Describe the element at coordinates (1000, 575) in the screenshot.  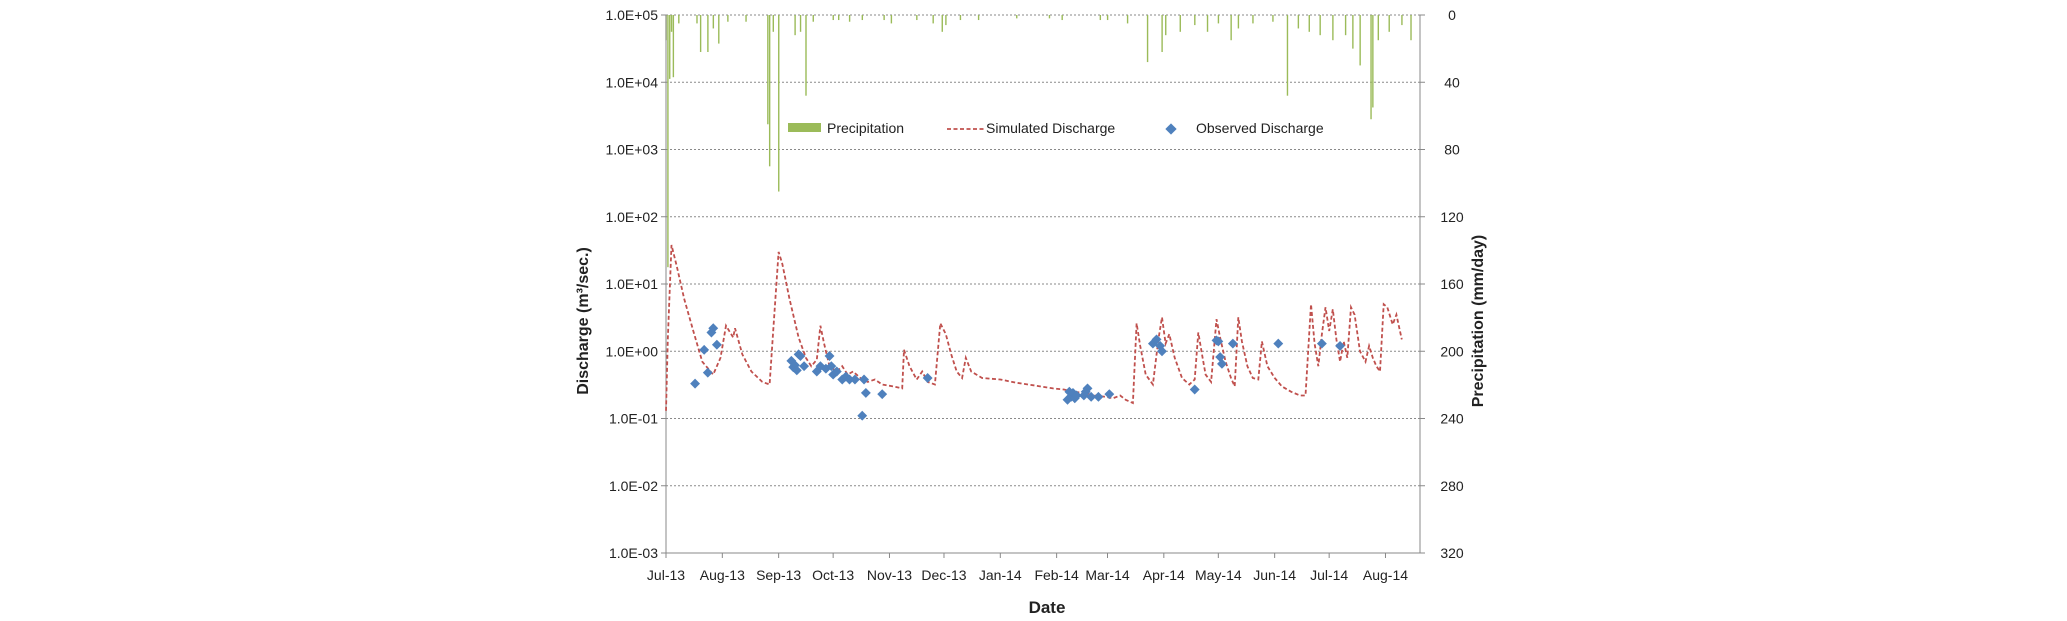
I see `x-tick-label: Jan-14` at that location.